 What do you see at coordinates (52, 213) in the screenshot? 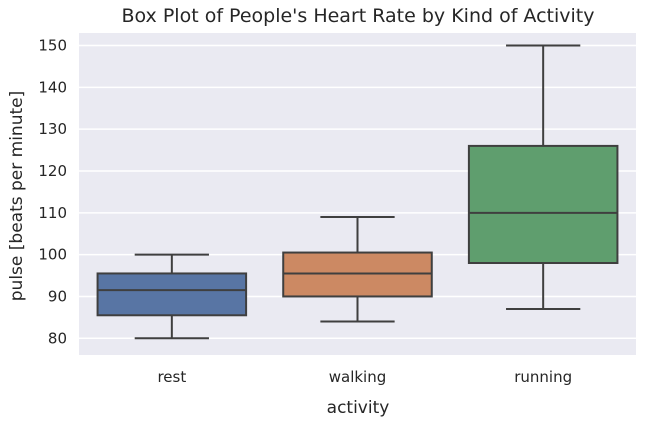
I see `y-tick-label-110: 110` at bounding box center [52, 213].